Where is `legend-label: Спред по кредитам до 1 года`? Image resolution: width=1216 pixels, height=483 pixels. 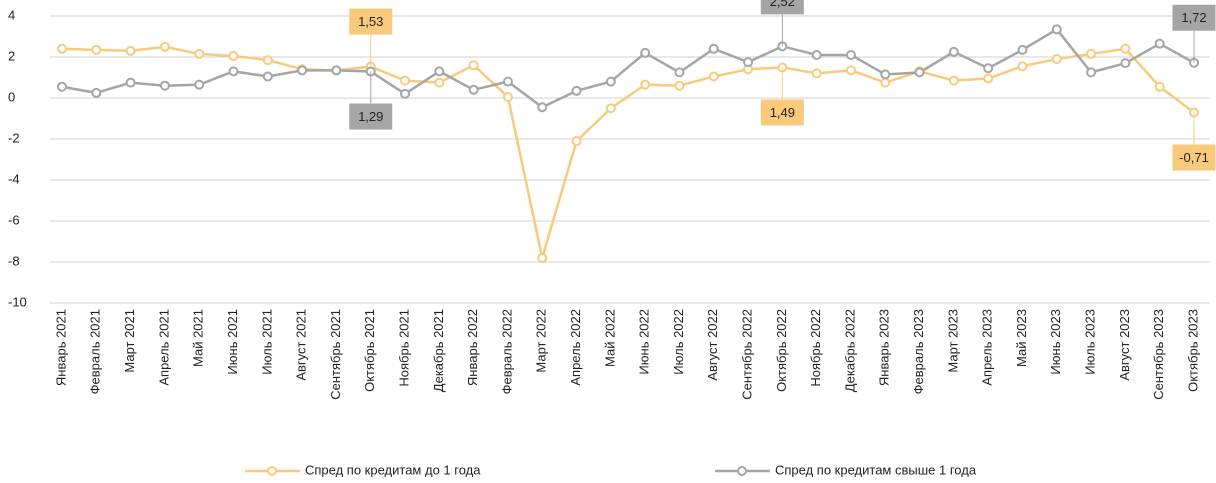 legend-label: Спред по кредитам до 1 года is located at coordinates (393, 469).